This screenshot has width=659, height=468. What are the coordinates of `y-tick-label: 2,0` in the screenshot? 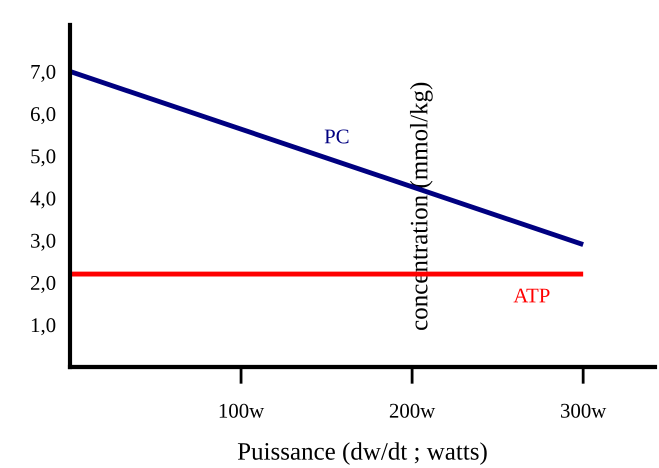 It's located at (43, 284).